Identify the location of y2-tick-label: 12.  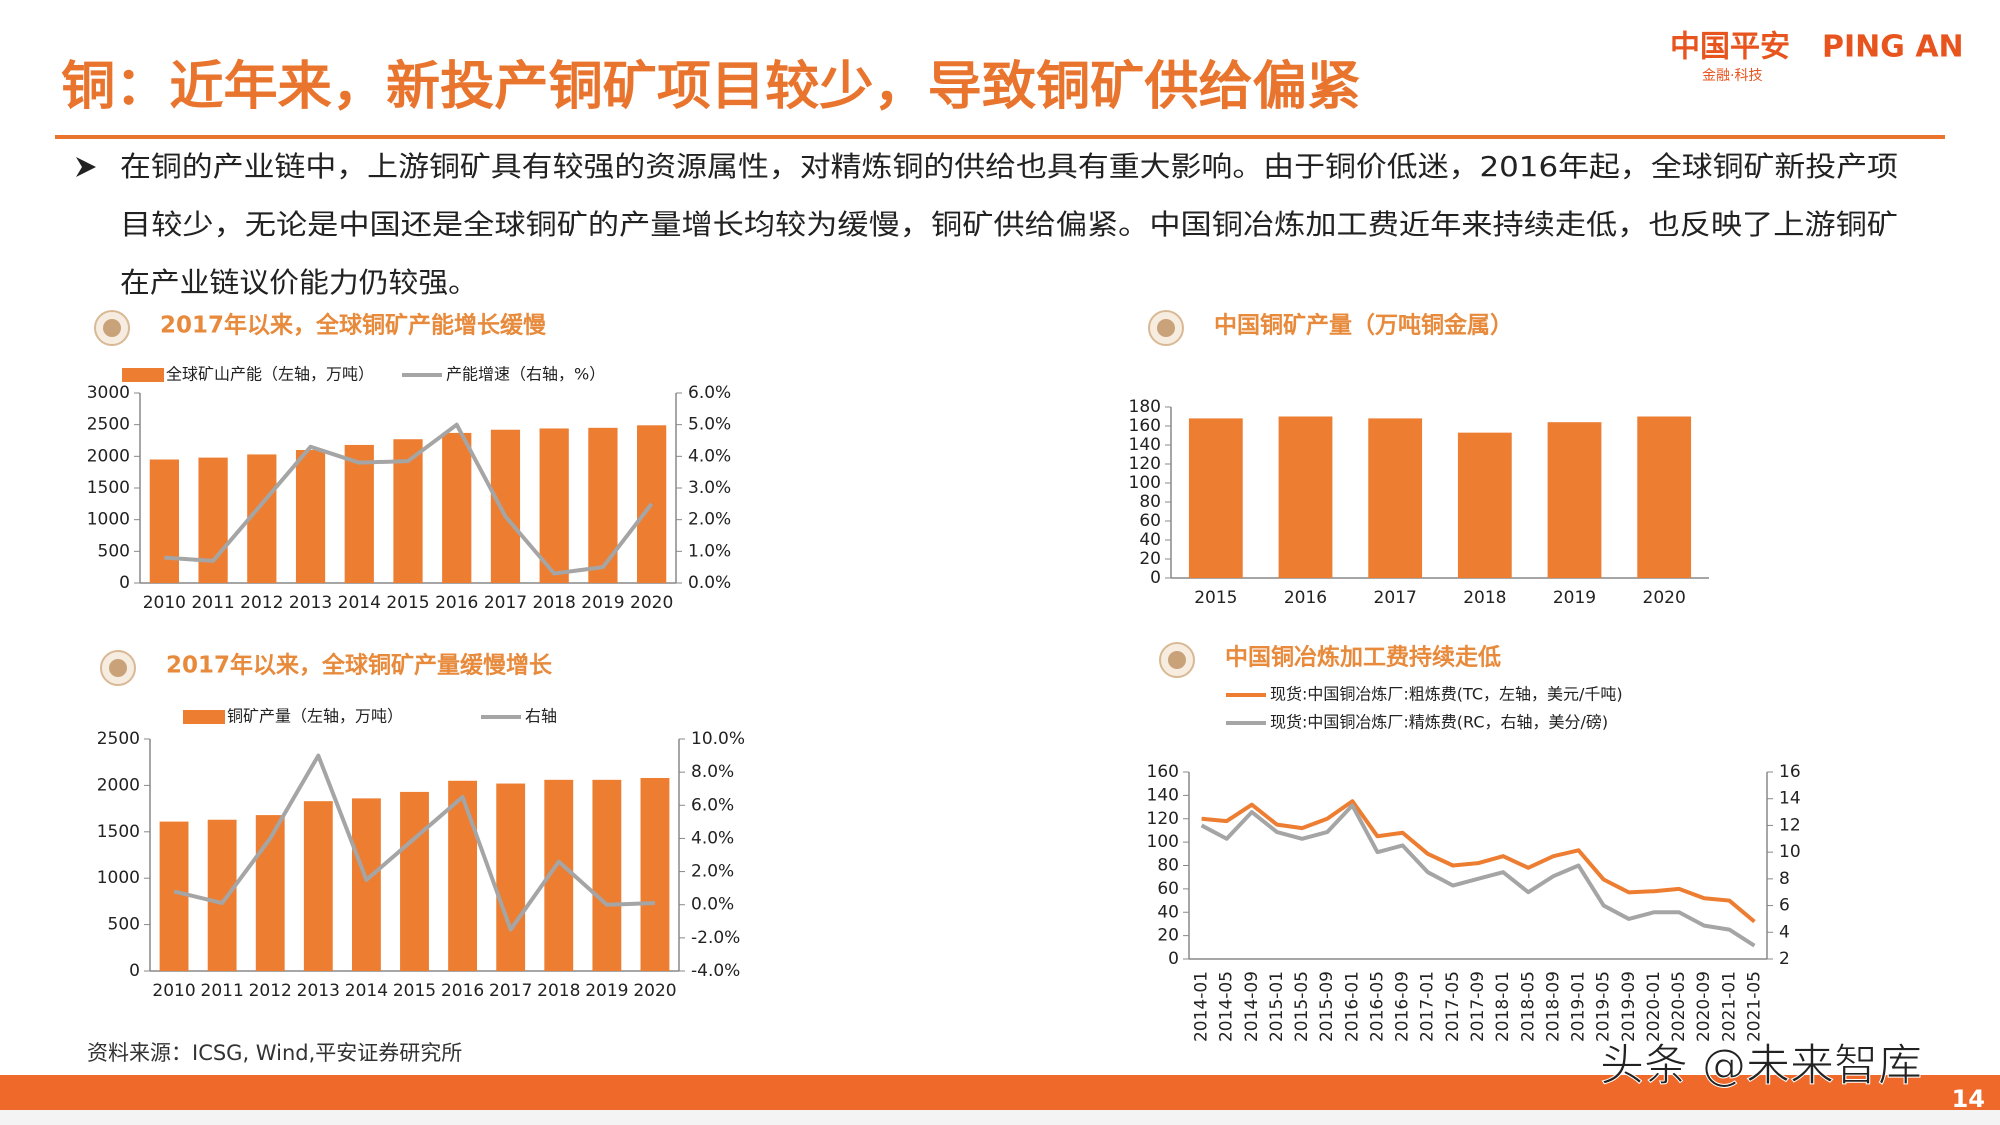
(1790, 825).